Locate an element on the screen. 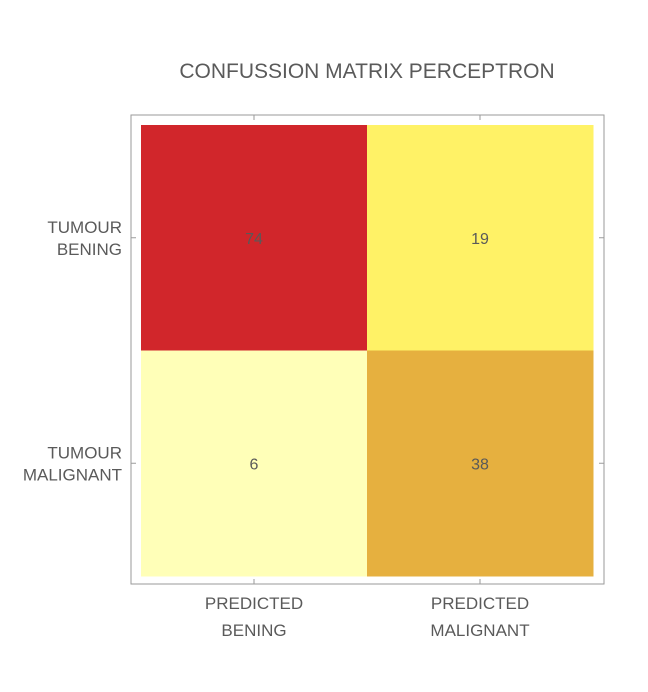 The image size is (648, 692). y-tick-label-line: BENING is located at coordinates (89, 249).